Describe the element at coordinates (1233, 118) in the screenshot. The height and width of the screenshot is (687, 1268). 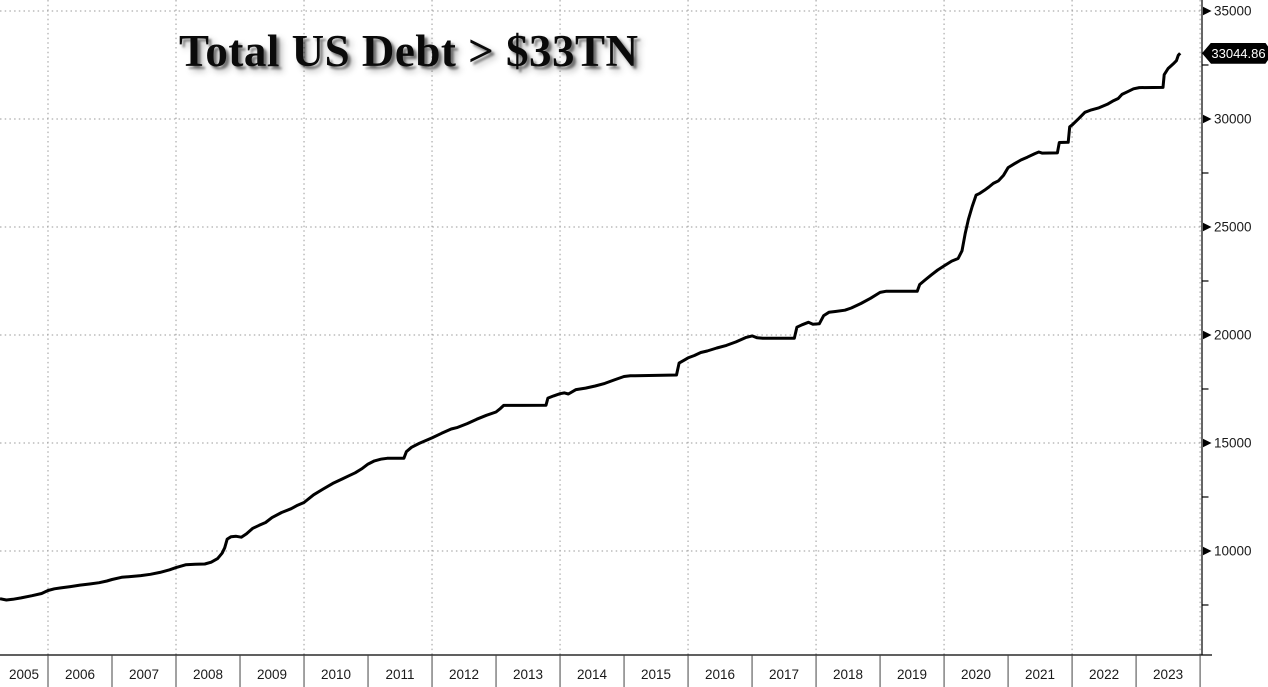
I see `y-axis-tick-label: 30000` at that location.